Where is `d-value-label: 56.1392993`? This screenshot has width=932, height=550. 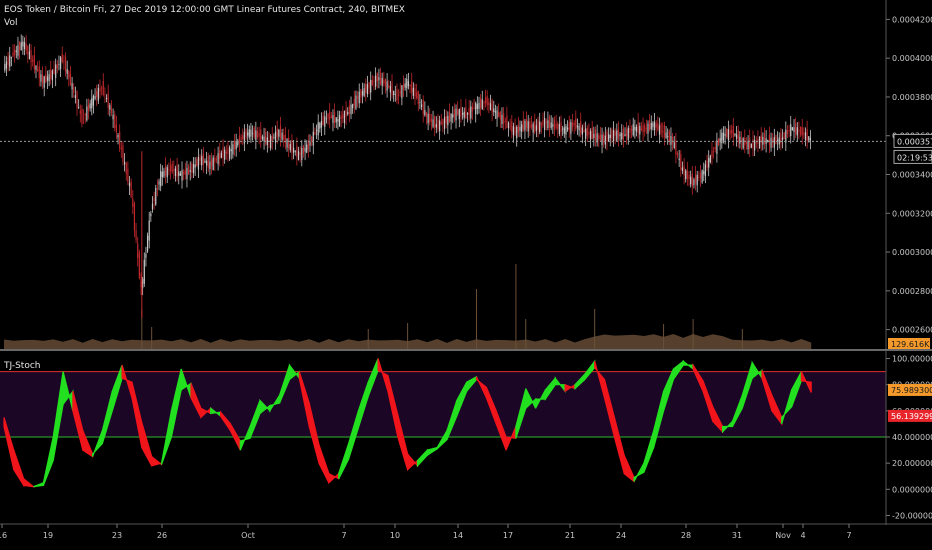
d-value-label: 56.1392993 is located at coordinates (911, 416).